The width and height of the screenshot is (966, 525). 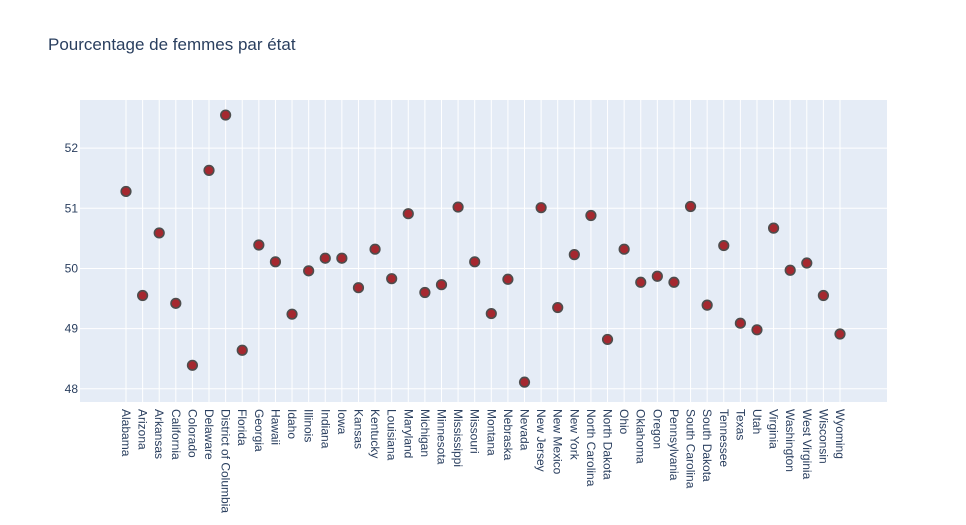 I want to click on x-tick-label: North Dakota, so click(x=608, y=444).